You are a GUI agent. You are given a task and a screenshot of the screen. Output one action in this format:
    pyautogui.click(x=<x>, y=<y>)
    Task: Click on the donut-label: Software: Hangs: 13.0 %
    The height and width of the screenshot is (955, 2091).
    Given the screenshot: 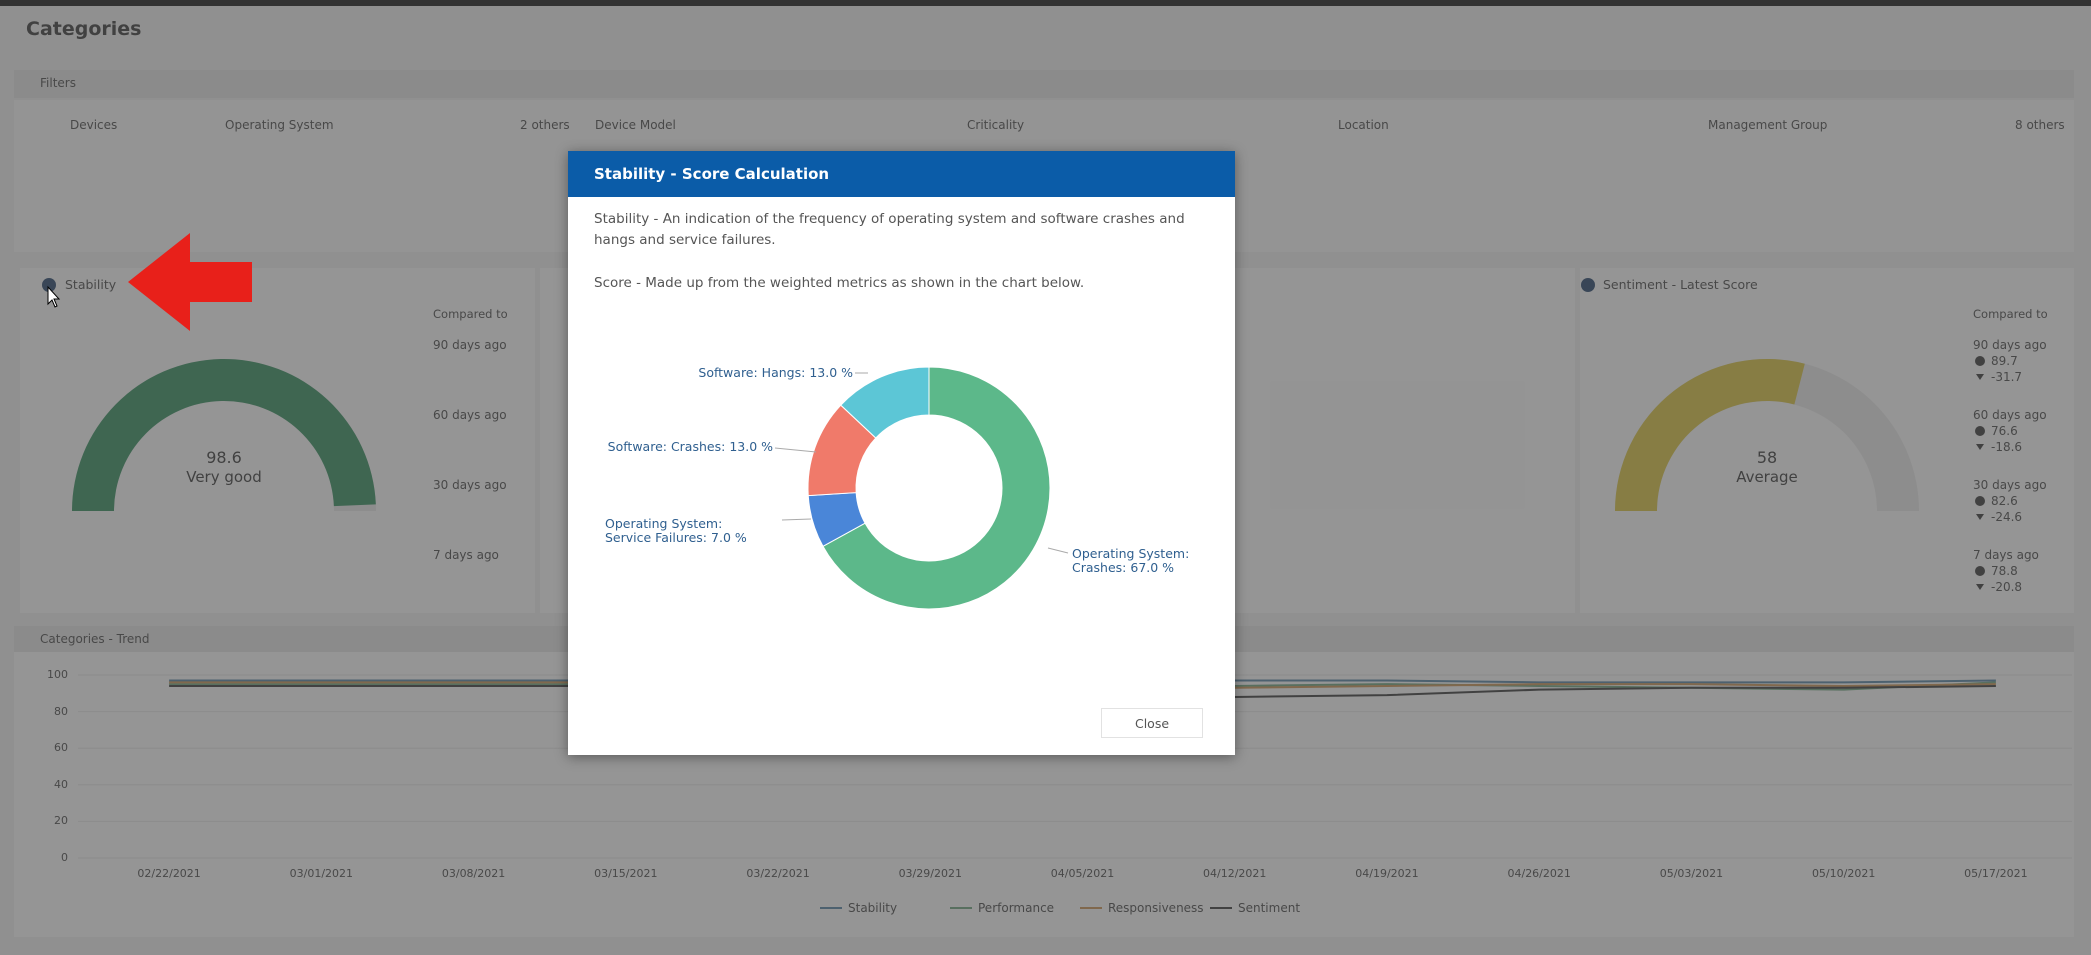 What is the action you would take?
    pyautogui.click(x=740, y=373)
    